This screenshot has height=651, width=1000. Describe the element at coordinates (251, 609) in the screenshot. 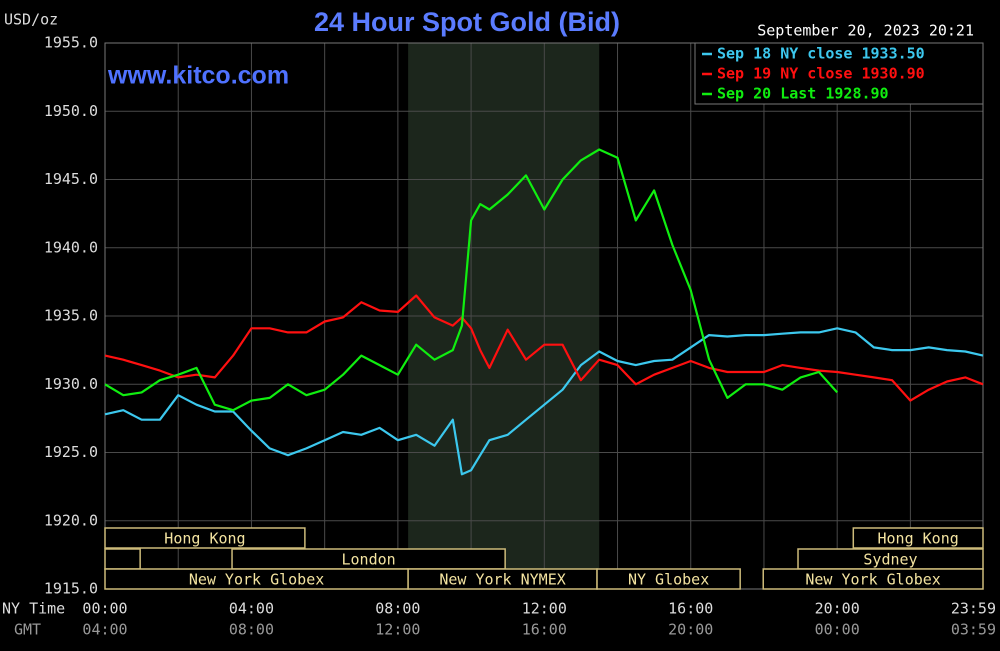

I see `x-tick-label: 04:00` at that location.